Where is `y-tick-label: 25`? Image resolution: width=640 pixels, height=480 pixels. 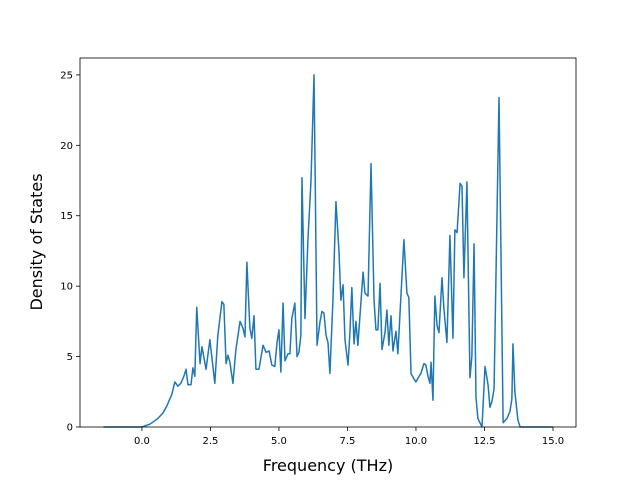
y-tick-label: 25 is located at coordinates (66, 75).